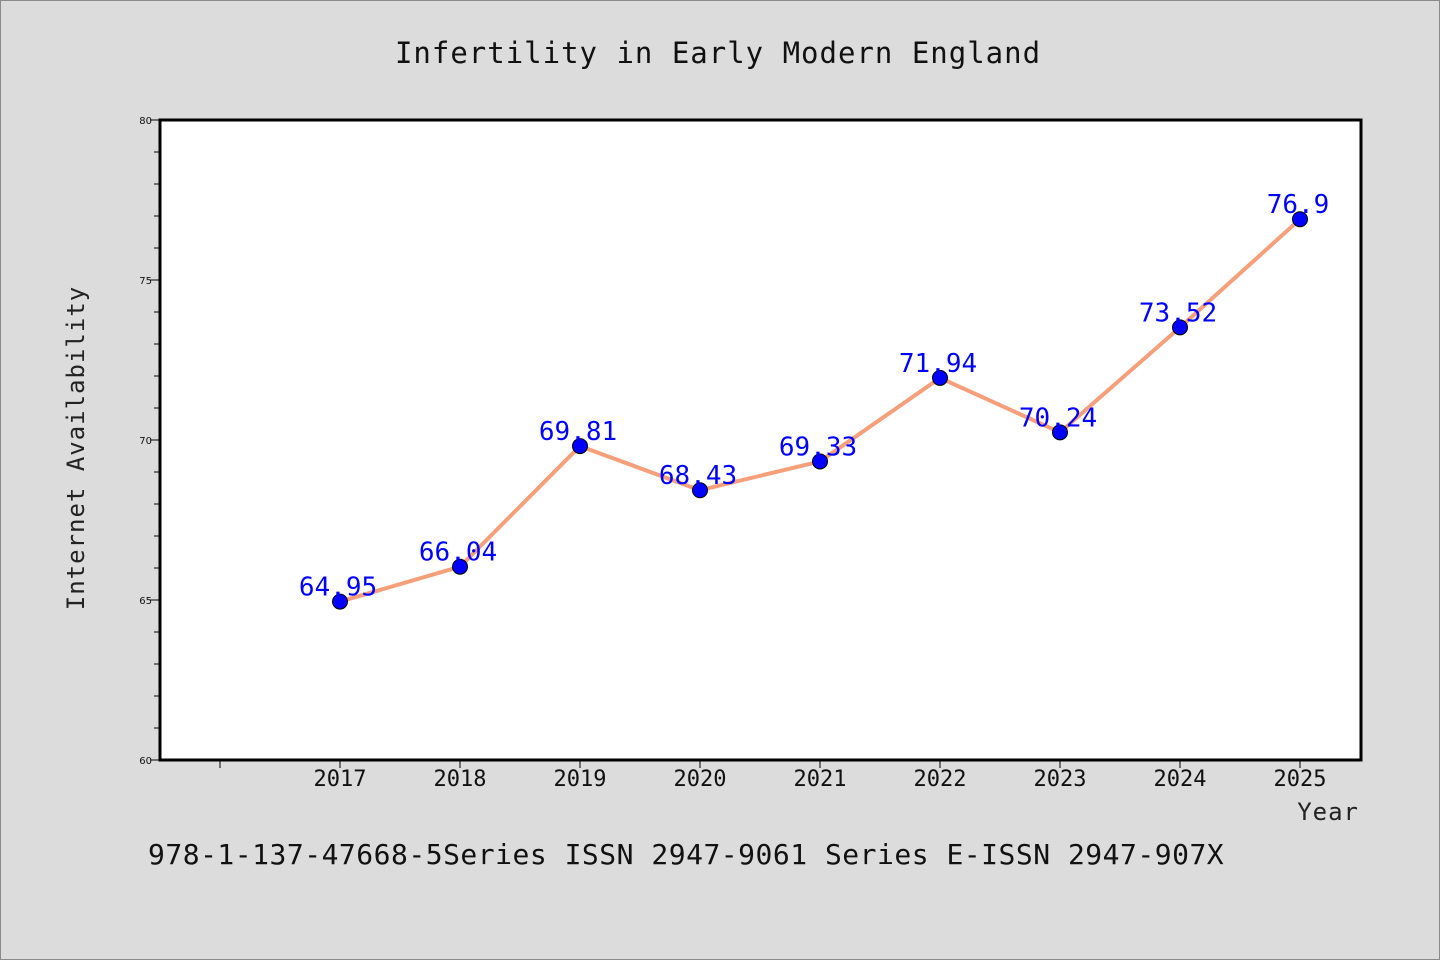 This screenshot has width=1440, height=960. What do you see at coordinates (1178, 313) in the screenshot?
I see `data-label: 73.52` at bounding box center [1178, 313].